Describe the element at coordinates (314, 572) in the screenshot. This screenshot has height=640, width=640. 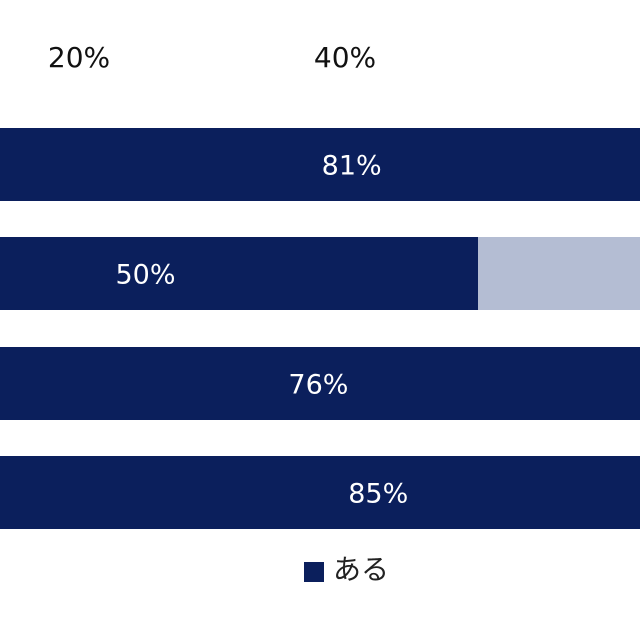
I see `legend-swatch-aru` at that location.